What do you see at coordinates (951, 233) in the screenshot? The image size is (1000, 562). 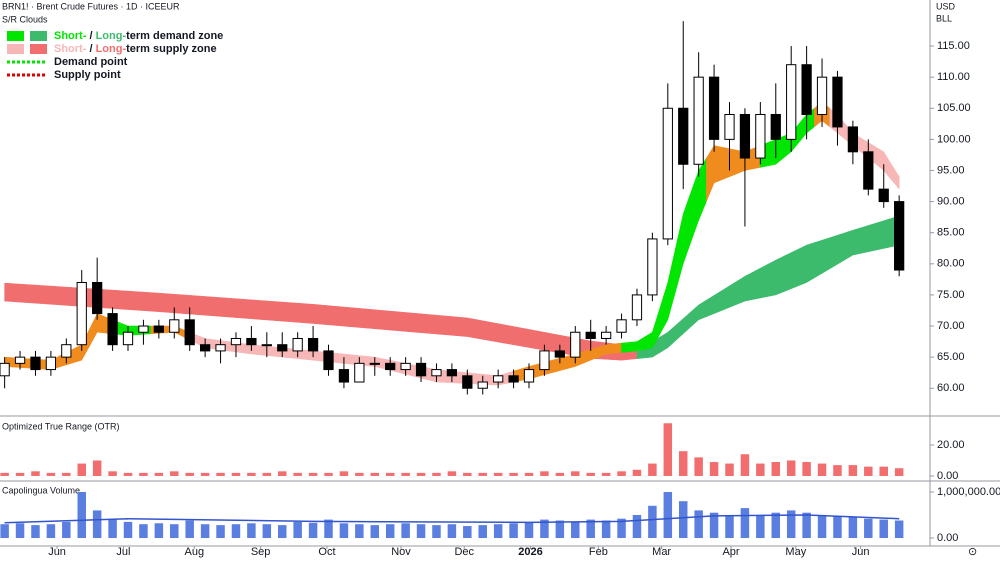 I see `y-tick-label: 85.00` at bounding box center [951, 233].